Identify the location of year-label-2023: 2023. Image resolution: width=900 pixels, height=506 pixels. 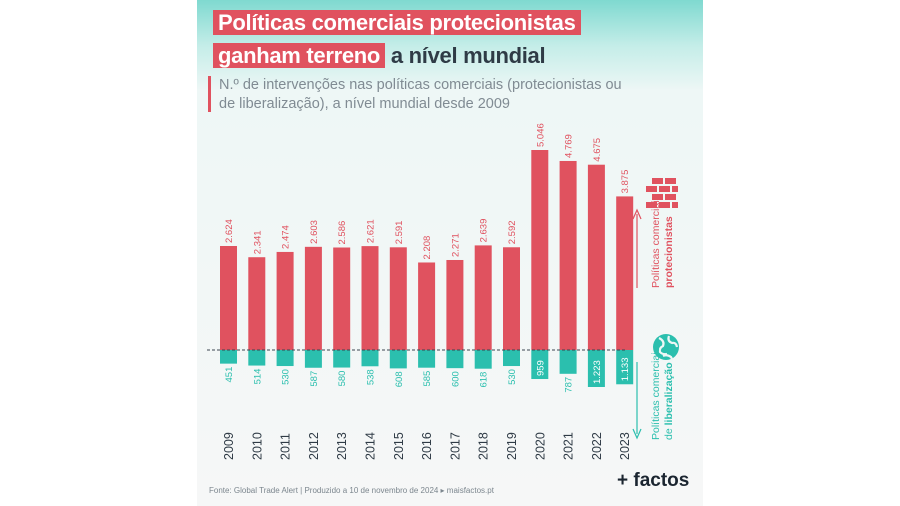
(625, 446).